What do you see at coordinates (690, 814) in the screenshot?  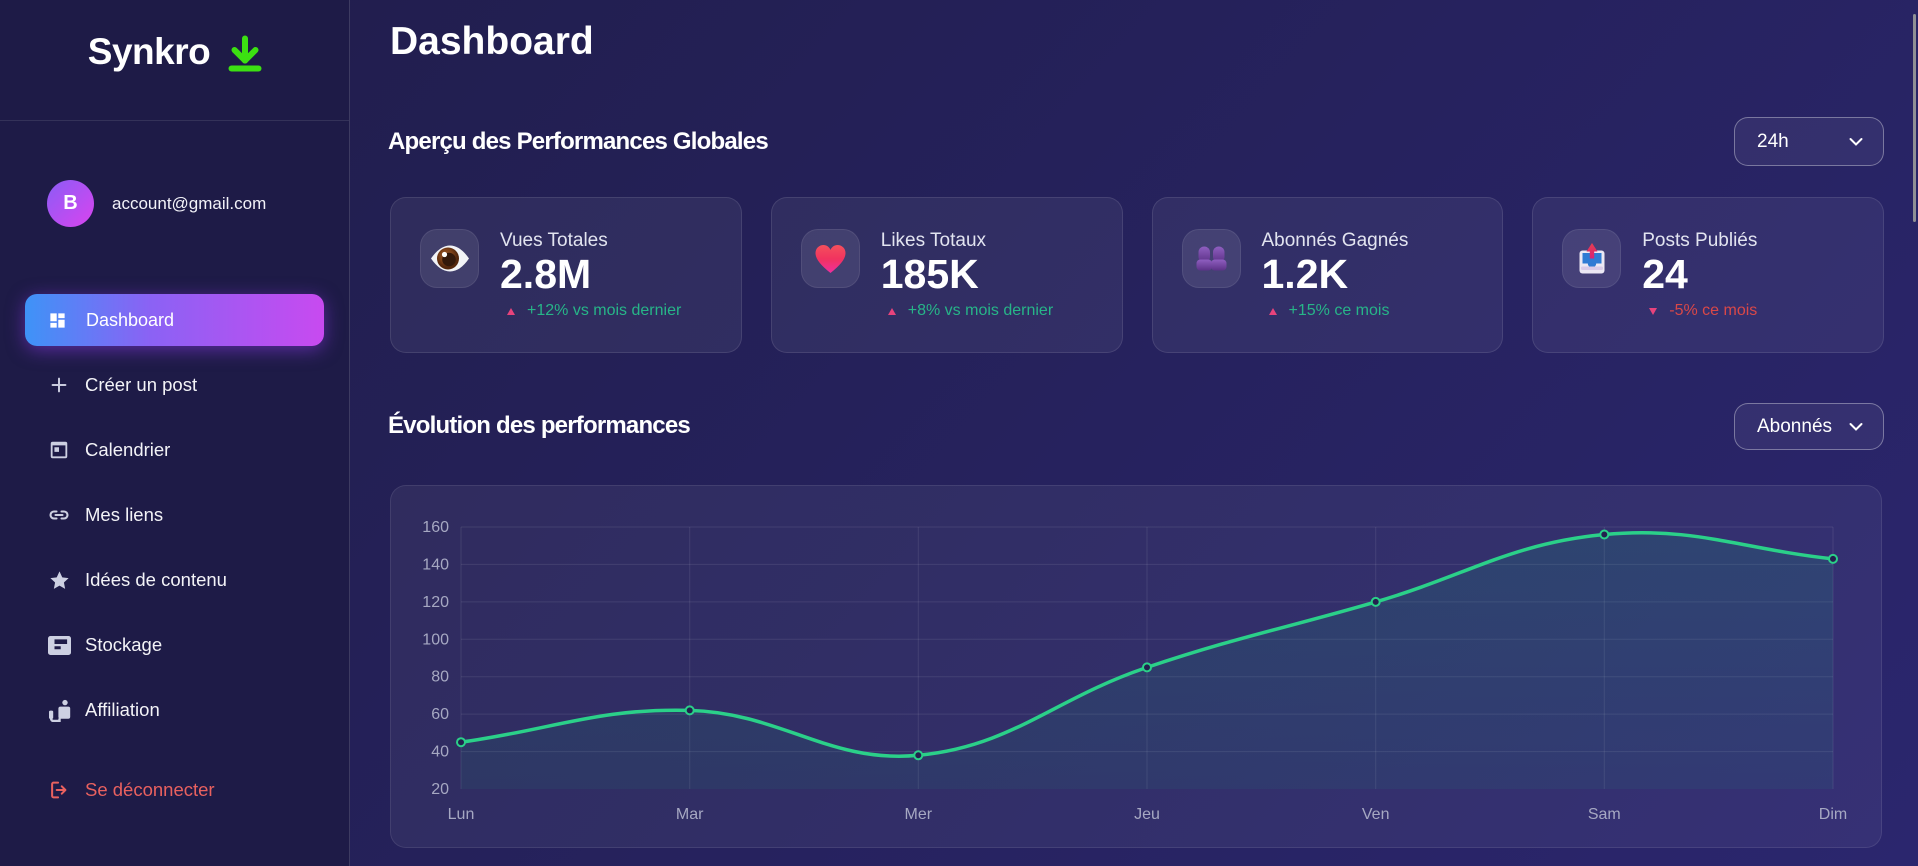 I see `svg-text: Mar` at bounding box center [690, 814].